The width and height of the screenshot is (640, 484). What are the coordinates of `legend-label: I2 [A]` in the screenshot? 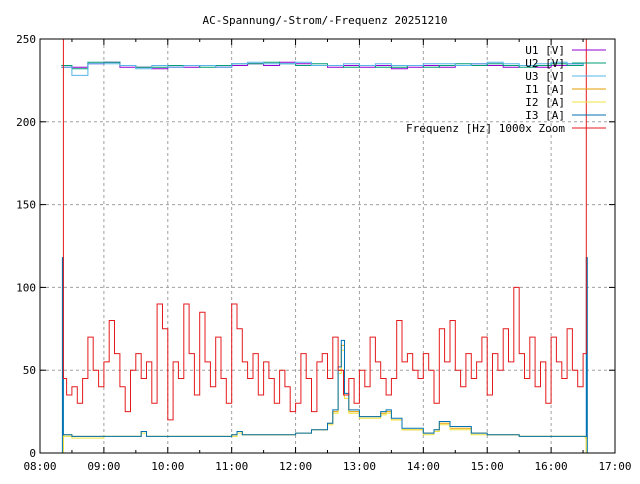 It's located at (545, 102).